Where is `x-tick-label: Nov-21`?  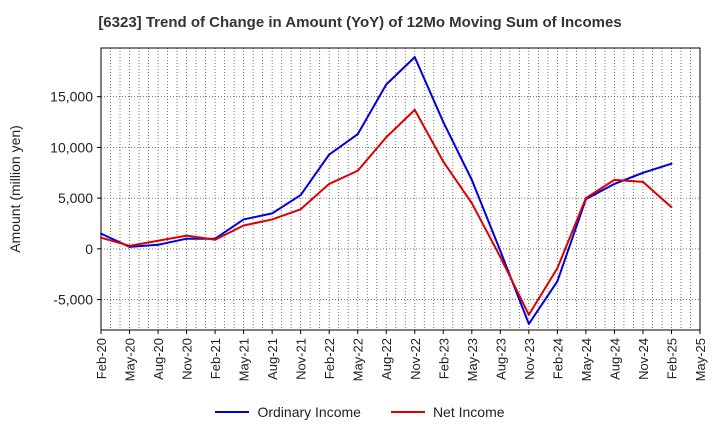
x-tick-label: Nov-21 is located at coordinates (301, 359).